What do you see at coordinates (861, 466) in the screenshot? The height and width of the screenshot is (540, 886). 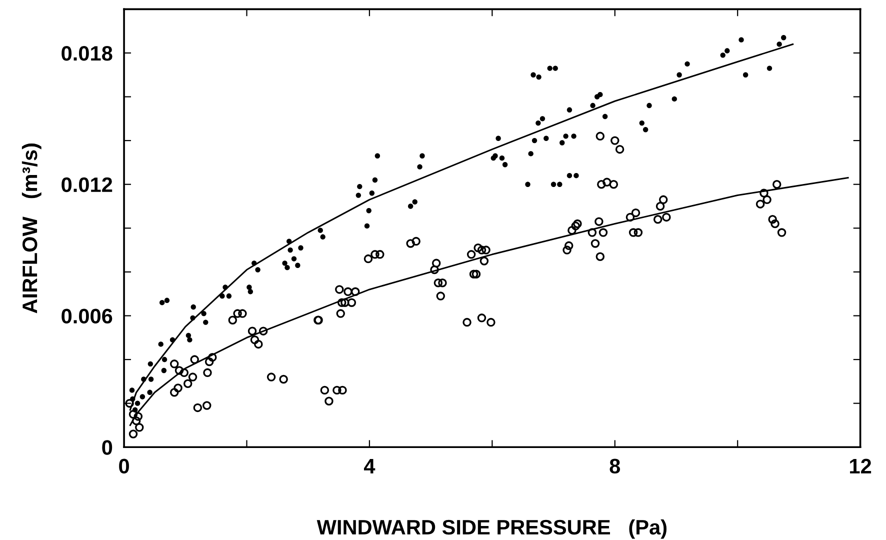 I see `x-tick-label: 12` at bounding box center [861, 466].